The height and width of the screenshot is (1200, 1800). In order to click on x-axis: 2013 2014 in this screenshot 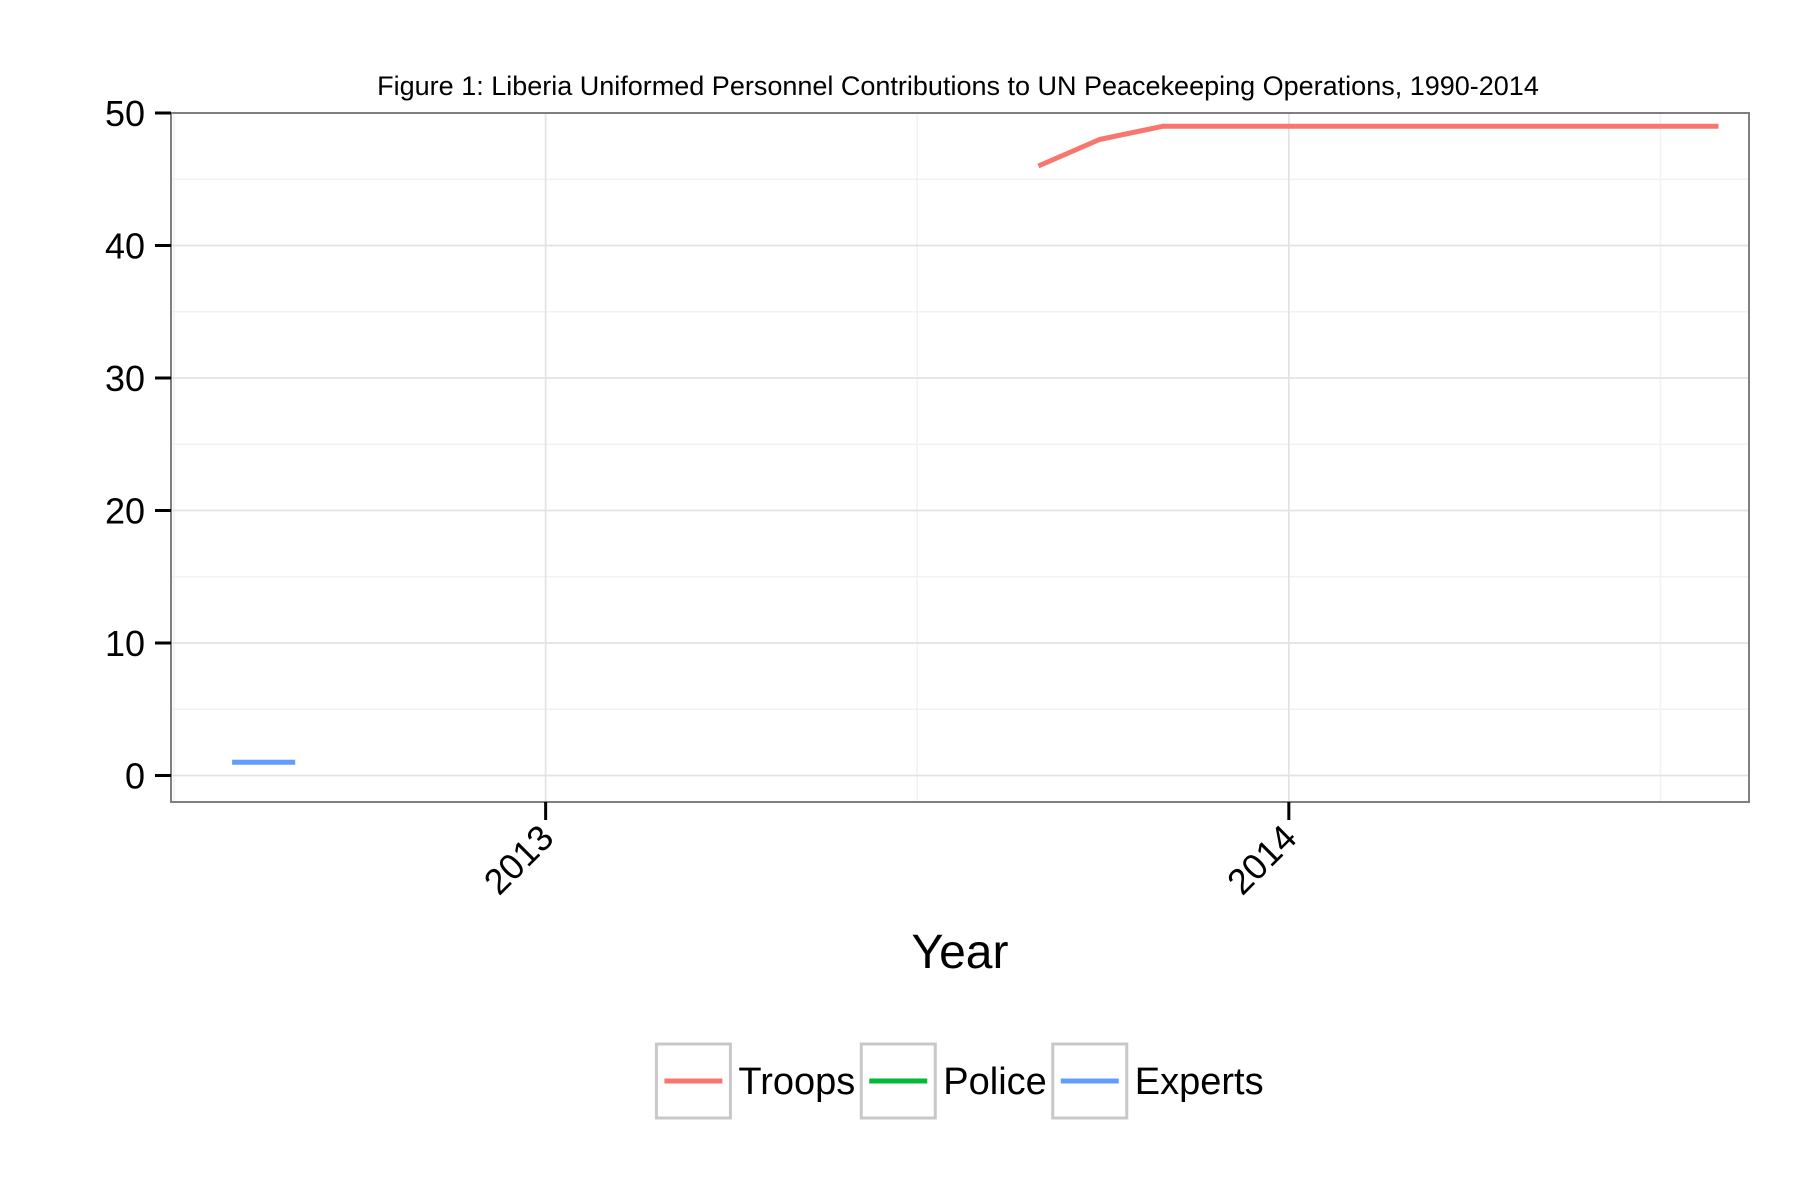, I will do `click(890, 852)`.